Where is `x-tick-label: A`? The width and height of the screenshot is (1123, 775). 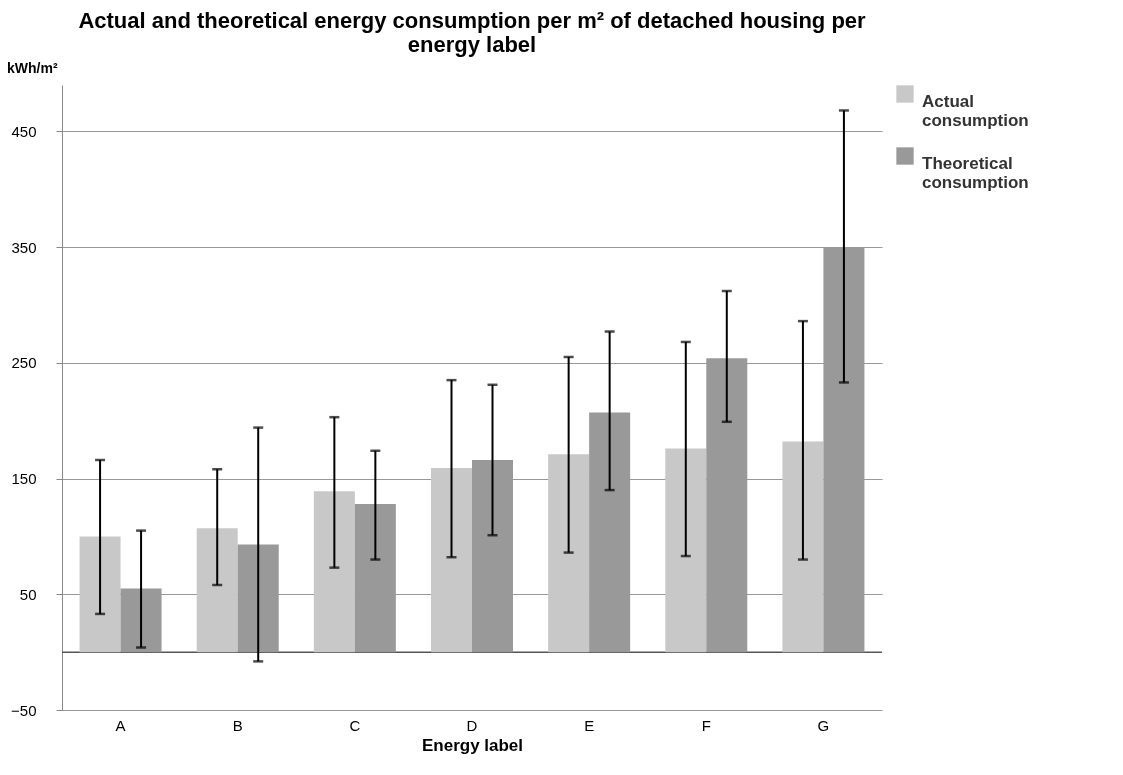
x-tick-label: A is located at coordinates (120, 725).